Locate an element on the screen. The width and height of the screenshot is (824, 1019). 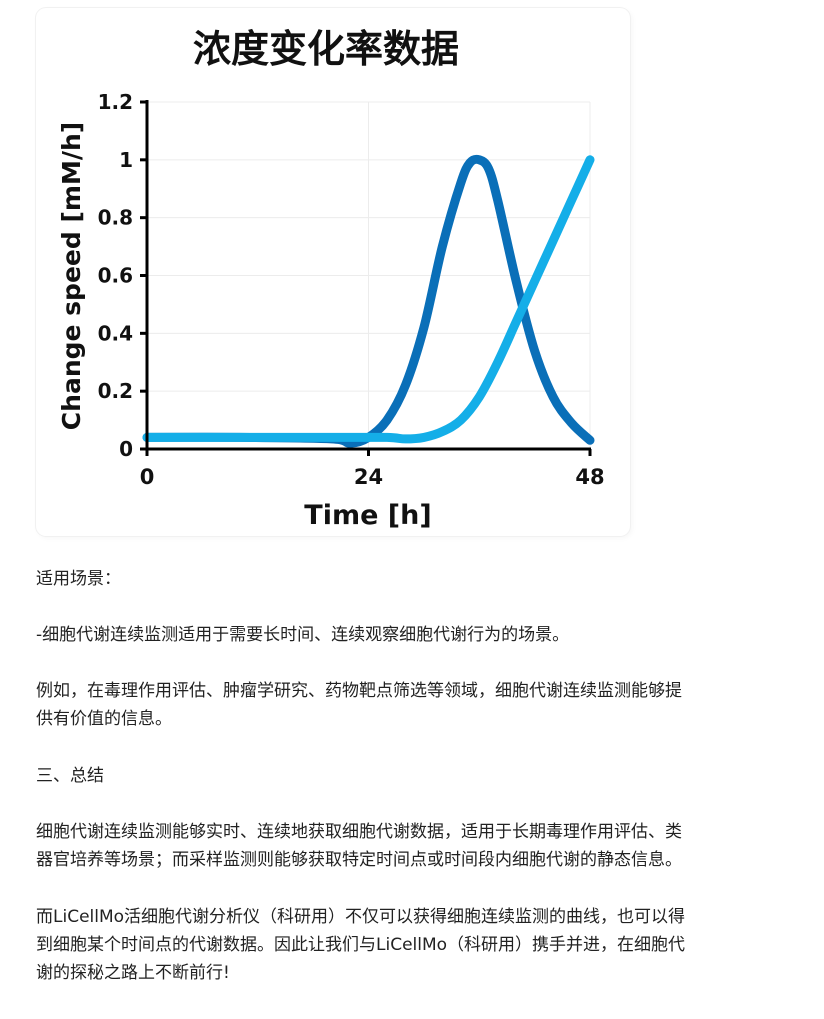
y-tick-label: 0.2 is located at coordinates (115, 391).